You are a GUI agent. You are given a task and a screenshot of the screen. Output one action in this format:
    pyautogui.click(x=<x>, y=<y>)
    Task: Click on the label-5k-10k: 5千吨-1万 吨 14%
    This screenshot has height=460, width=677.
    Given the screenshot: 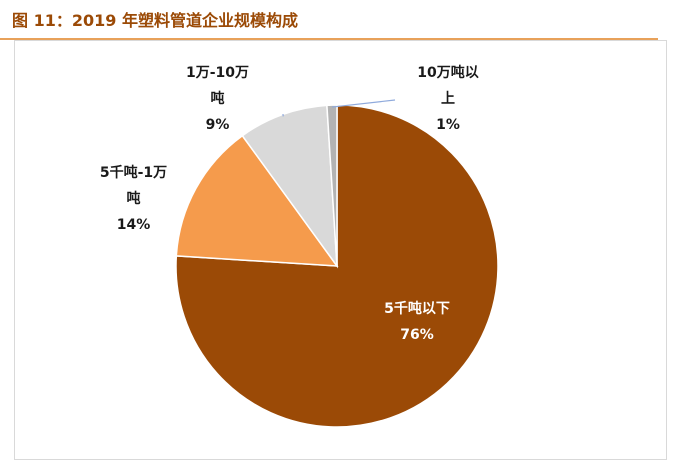 What is the action you would take?
    pyautogui.click(x=133, y=199)
    